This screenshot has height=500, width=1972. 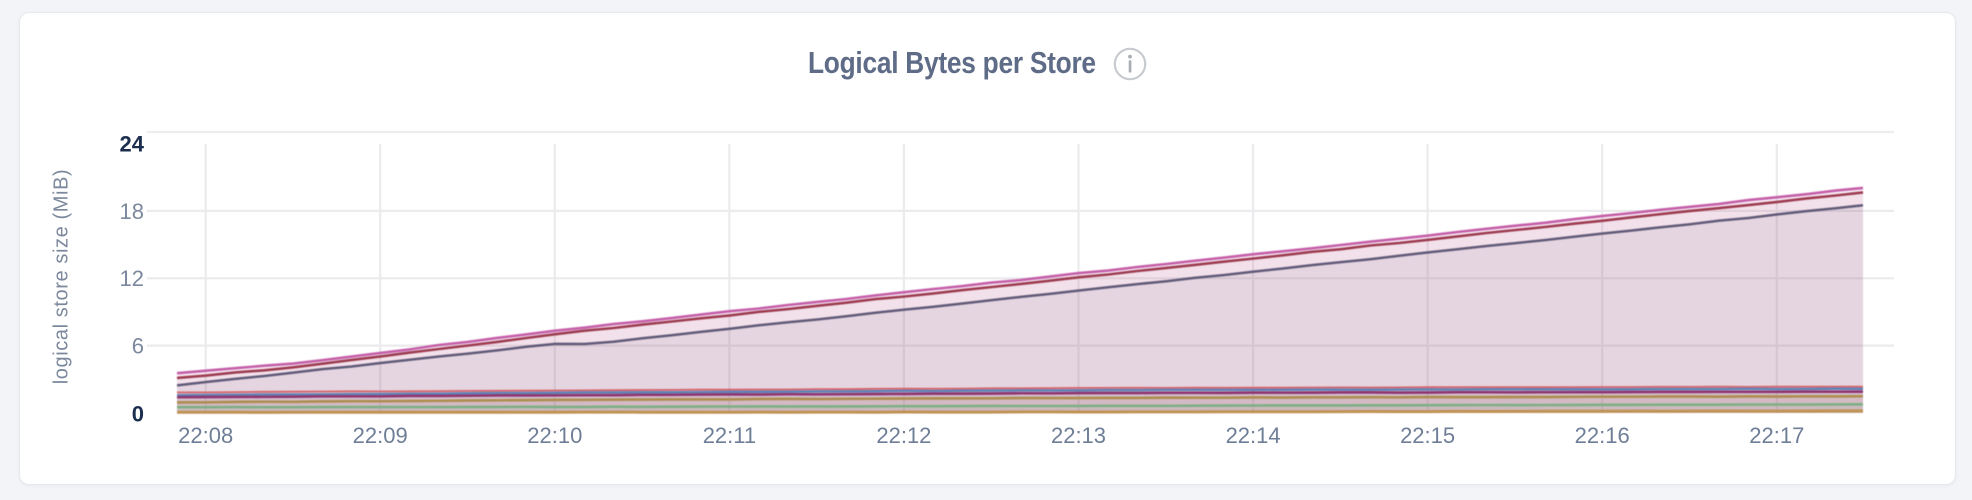 What do you see at coordinates (132, 143) in the screenshot?
I see `svg-text: 24` at bounding box center [132, 143].